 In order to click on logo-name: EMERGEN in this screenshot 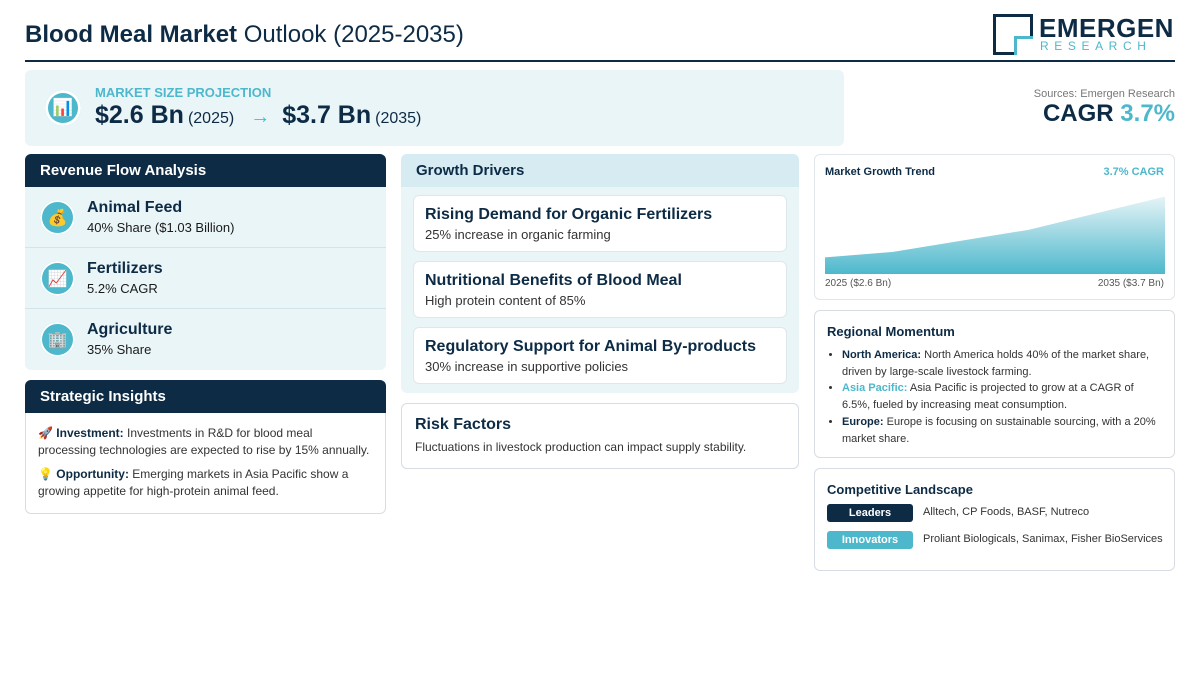, I will do `click(1106, 28)`.